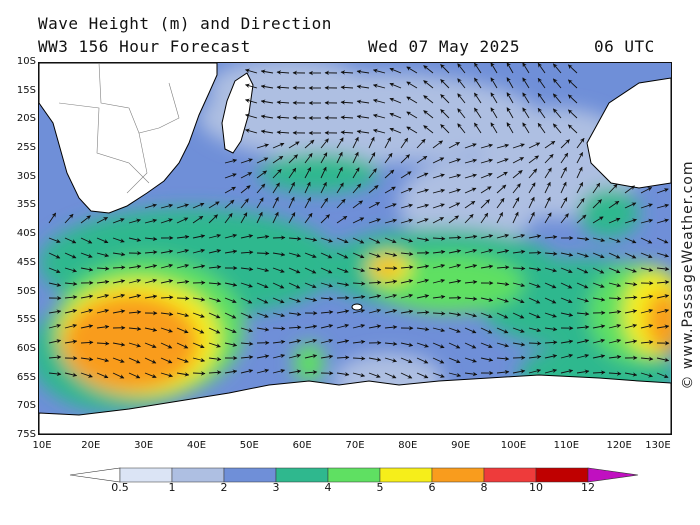 The width and height of the screenshot is (700, 525). I want to click on antarctica-coast, so click(355, 404).